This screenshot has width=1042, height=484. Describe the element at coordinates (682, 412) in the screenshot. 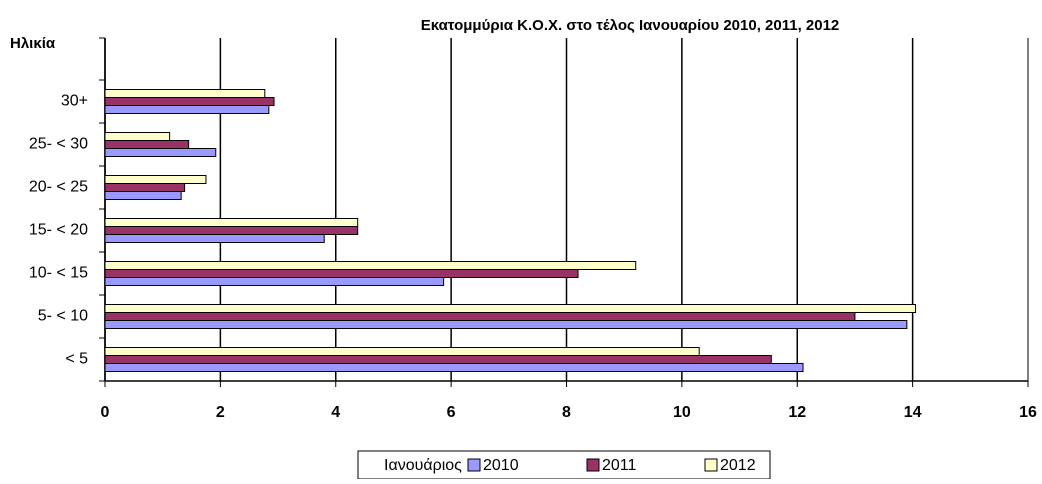

I see `x-tick-label: 10` at that location.